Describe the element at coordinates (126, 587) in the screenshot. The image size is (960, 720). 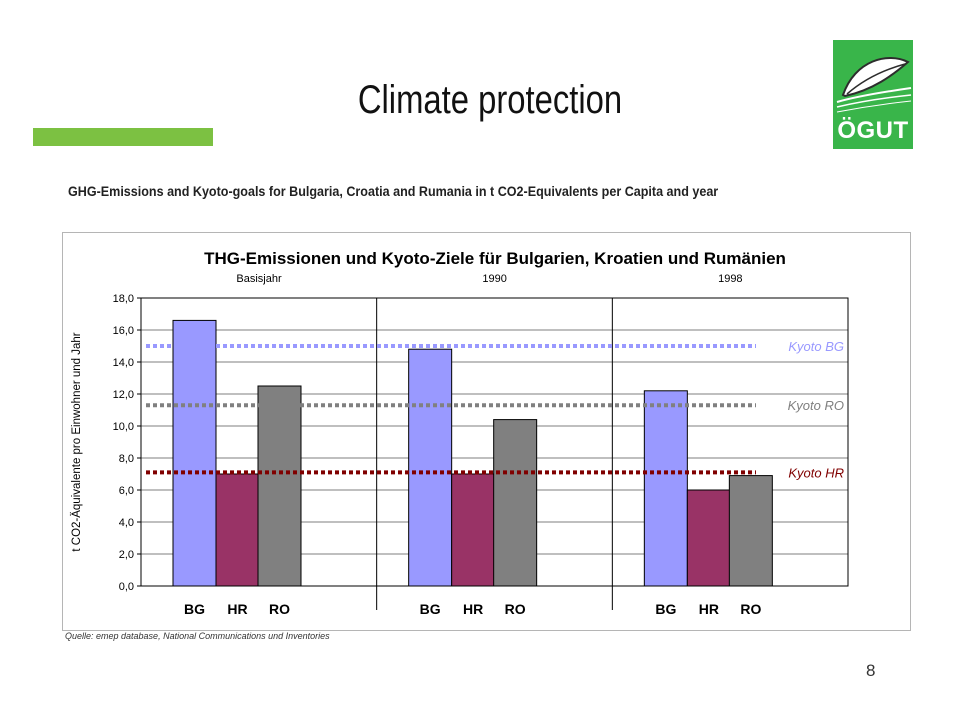
I see `y-tick-label: 0,0` at that location.